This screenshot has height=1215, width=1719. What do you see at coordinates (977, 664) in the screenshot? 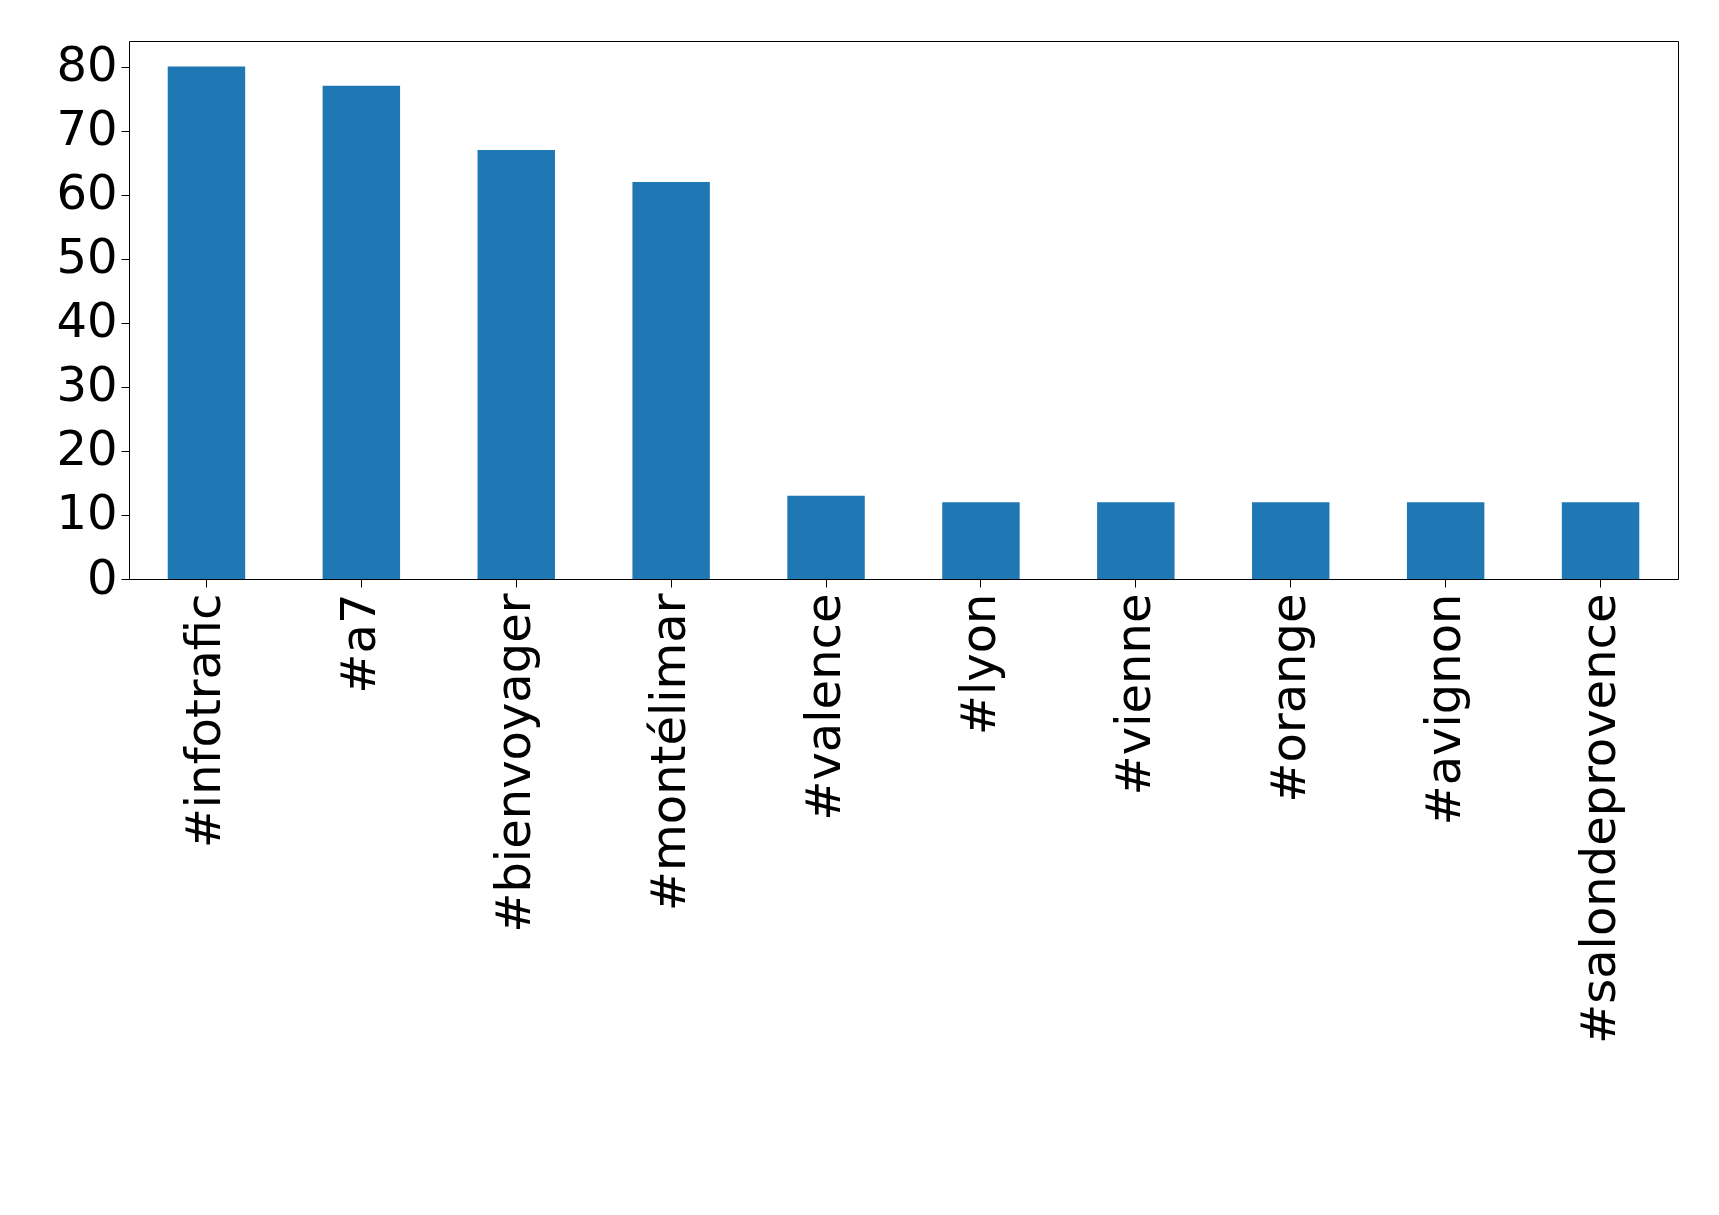
I see `x-tick-label: #lyon` at bounding box center [977, 664].